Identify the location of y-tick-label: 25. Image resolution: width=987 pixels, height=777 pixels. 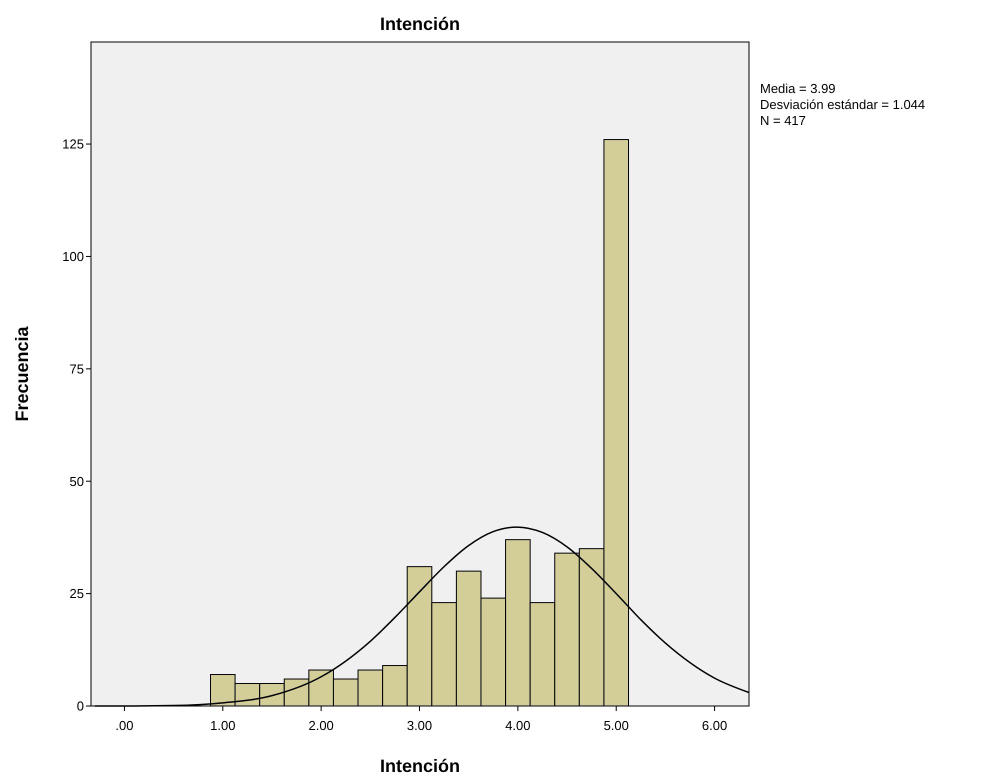
(77, 594).